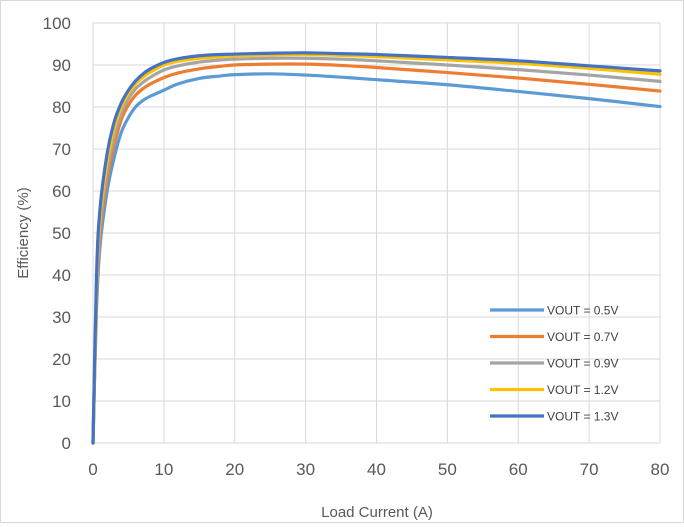 This screenshot has height=527, width=684. I want to click on legend-label: VOUT = 1.3V, so click(582, 417).